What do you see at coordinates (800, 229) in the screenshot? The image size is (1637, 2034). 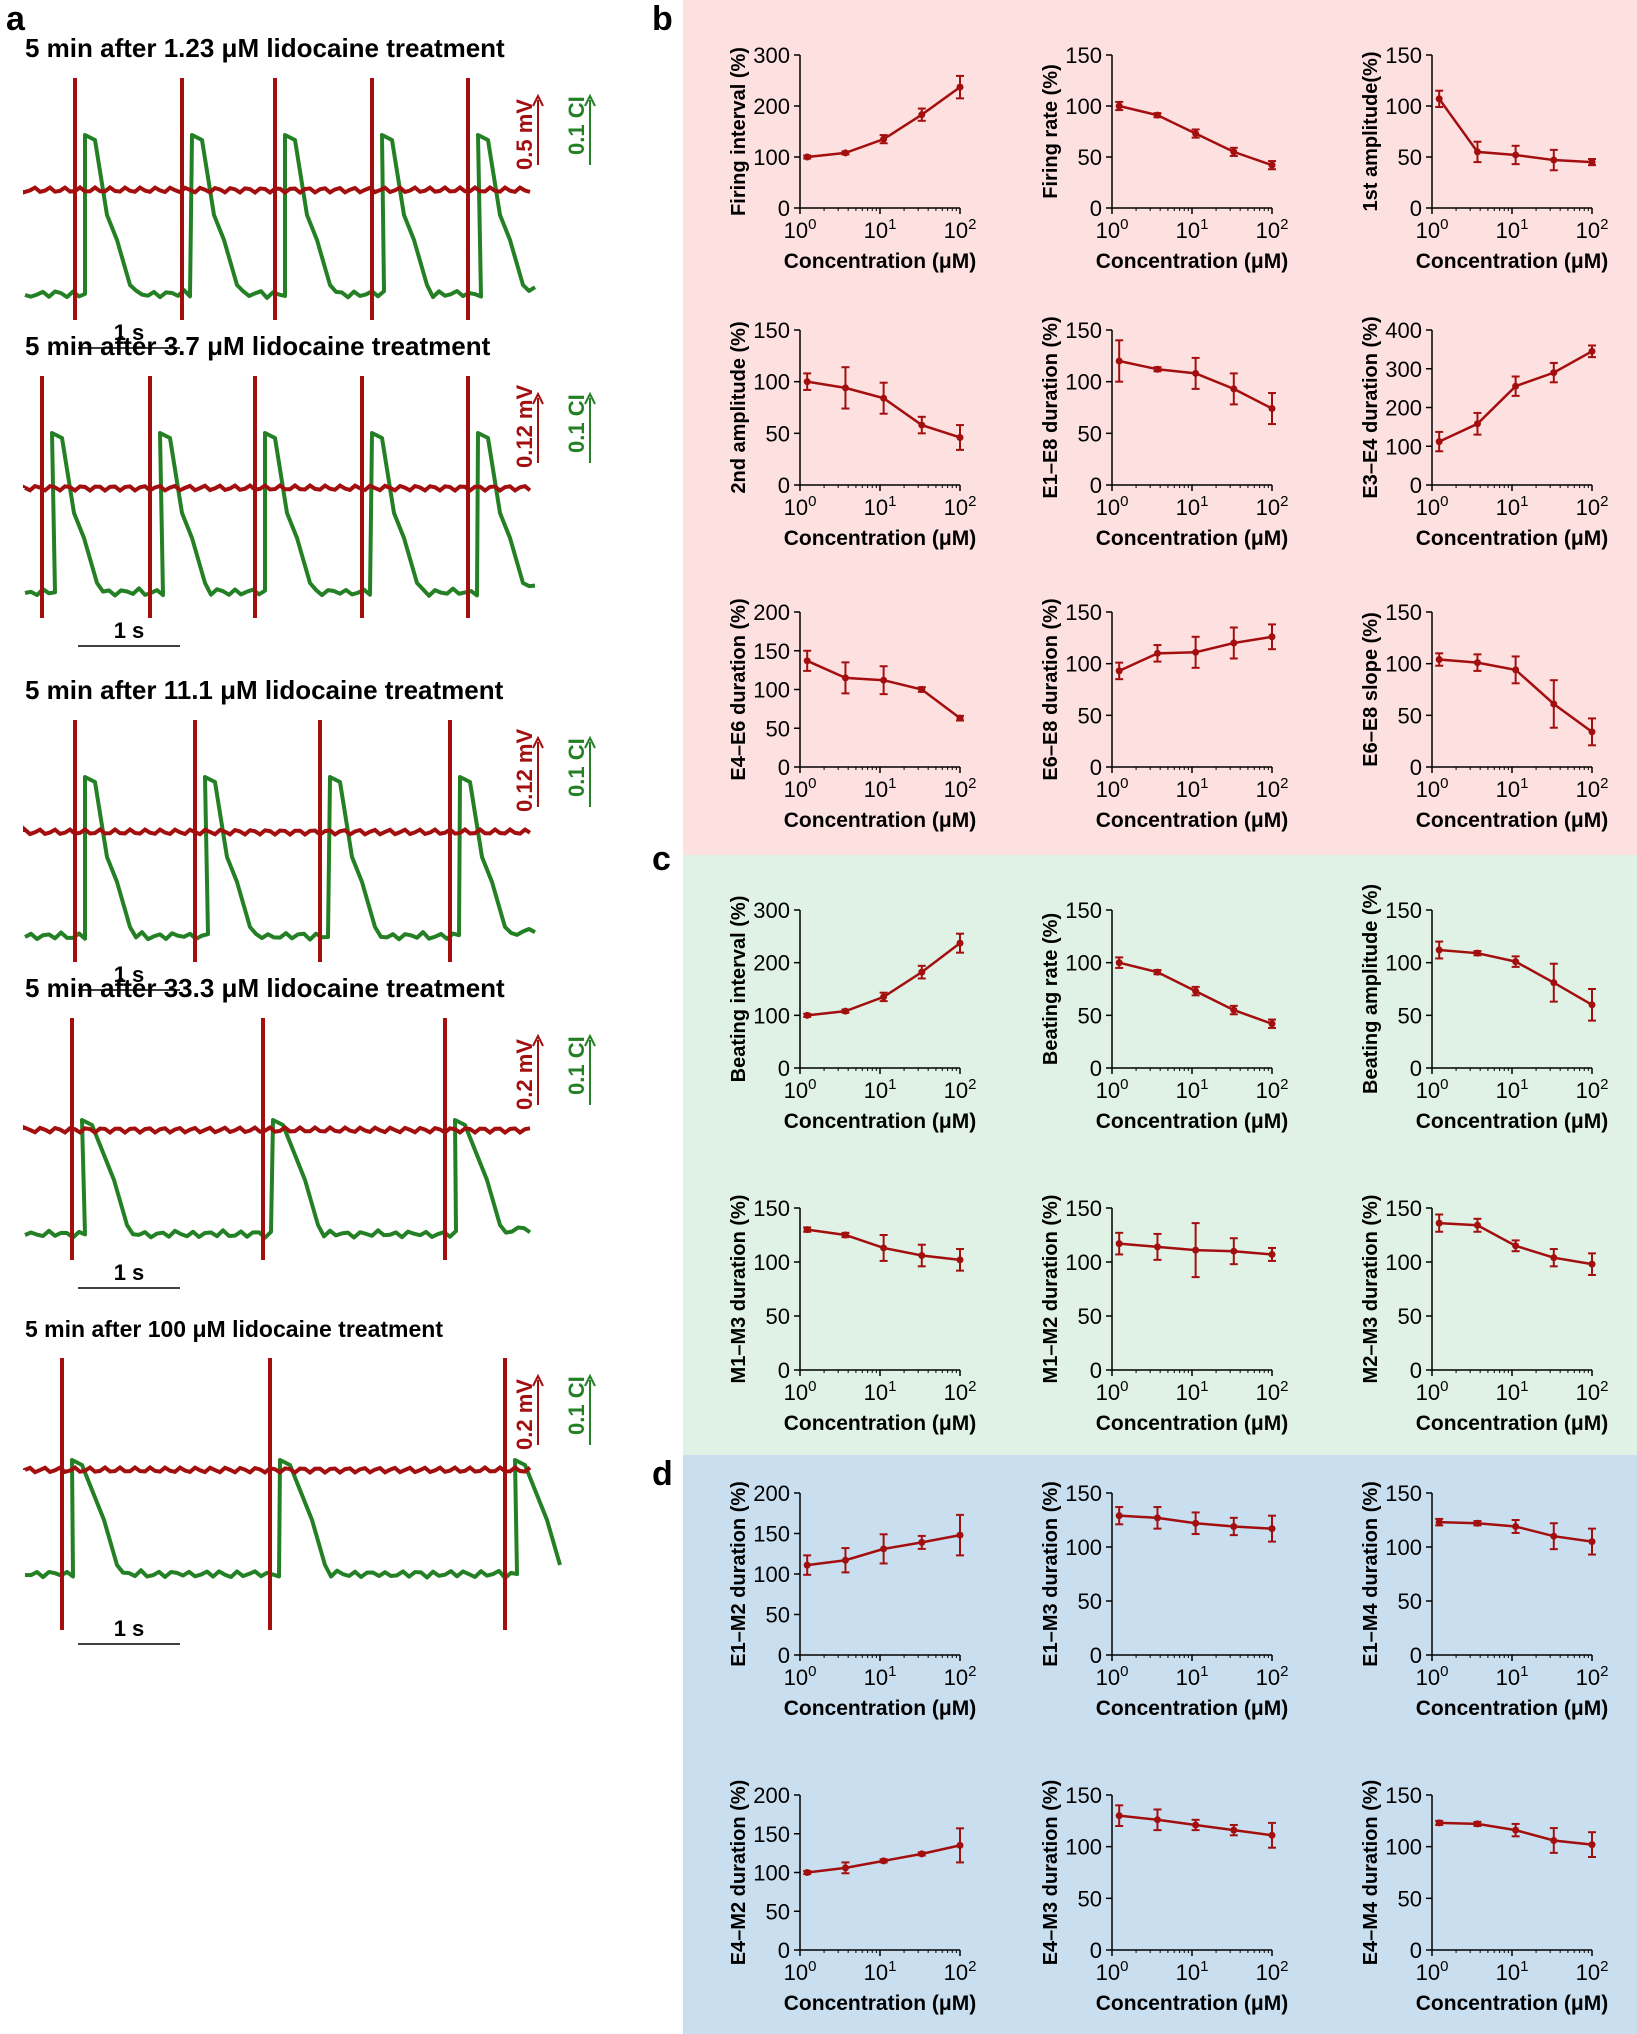 I see `x-tick-label: 100` at bounding box center [800, 229].